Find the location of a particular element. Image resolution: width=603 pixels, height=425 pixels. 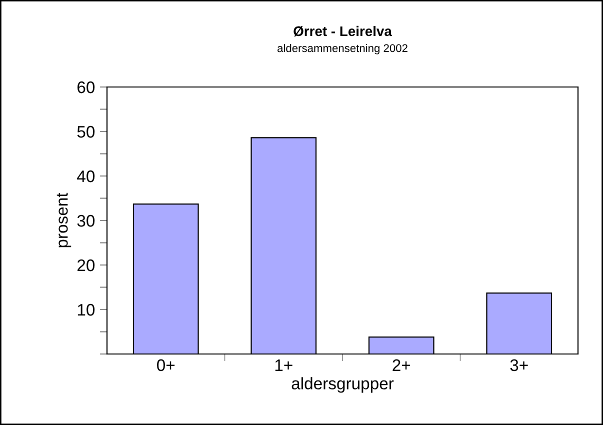

x-axis-title: aldersgrupper is located at coordinates (343, 385).